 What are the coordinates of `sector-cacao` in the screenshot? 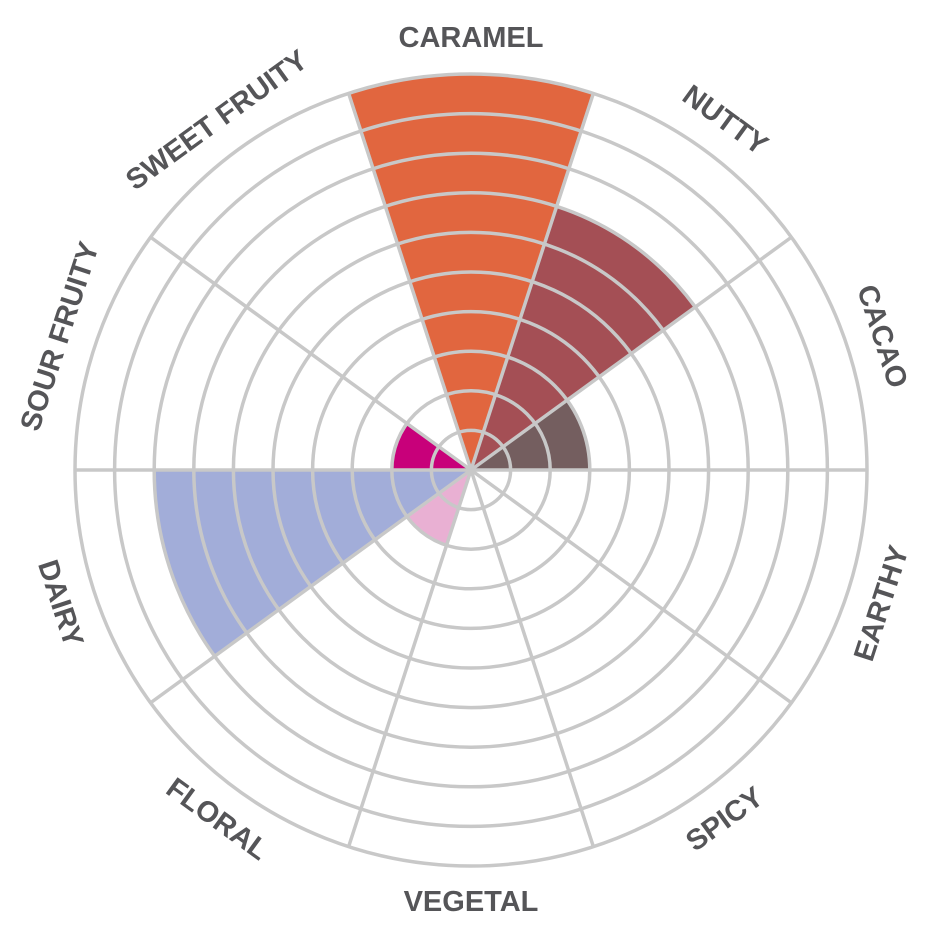 It's located at (530, 435).